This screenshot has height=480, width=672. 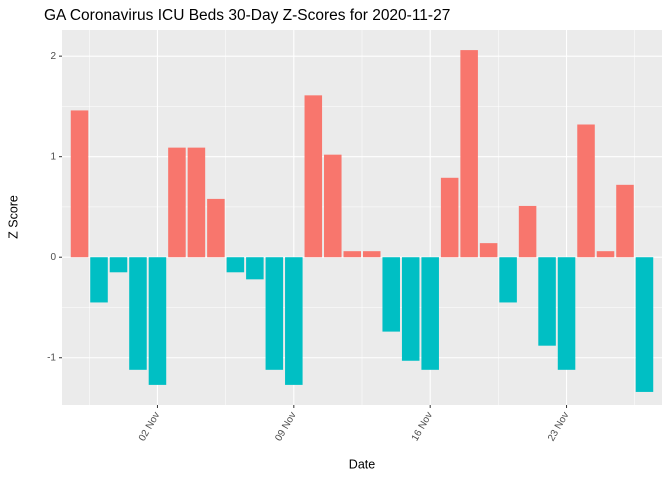 What do you see at coordinates (13, 217) in the screenshot?
I see `y-axis-title: Z Score` at bounding box center [13, 217].